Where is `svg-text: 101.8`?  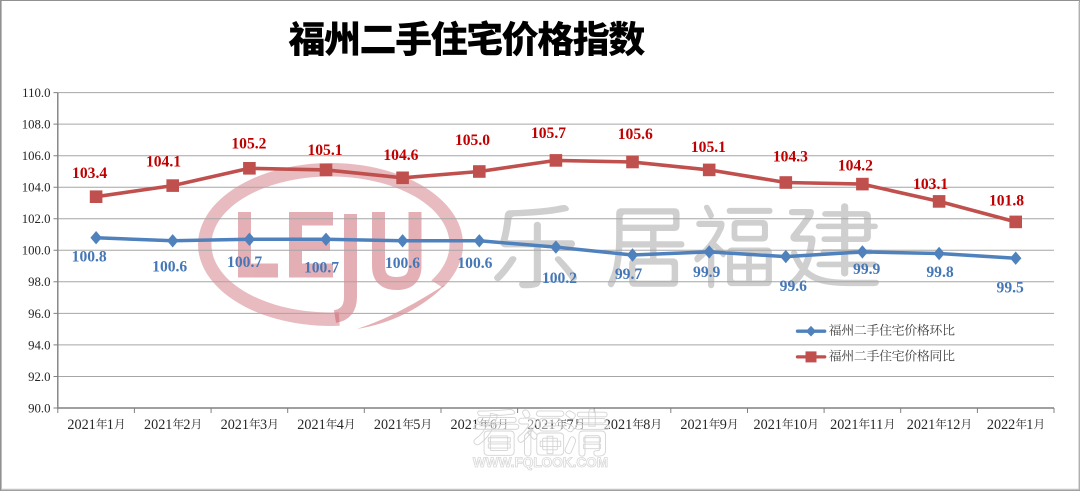 svg-text: 101.8 is located at coordinates (1006, 200).